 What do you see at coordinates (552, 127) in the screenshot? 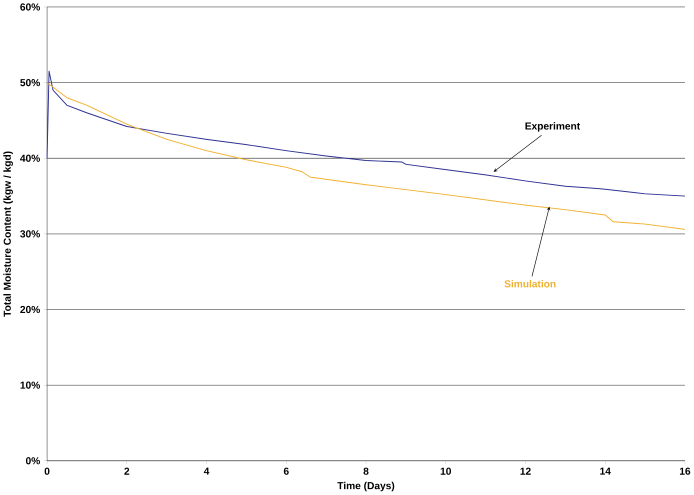
I see `annotation: Experiment` at bounding box center [552, 127].